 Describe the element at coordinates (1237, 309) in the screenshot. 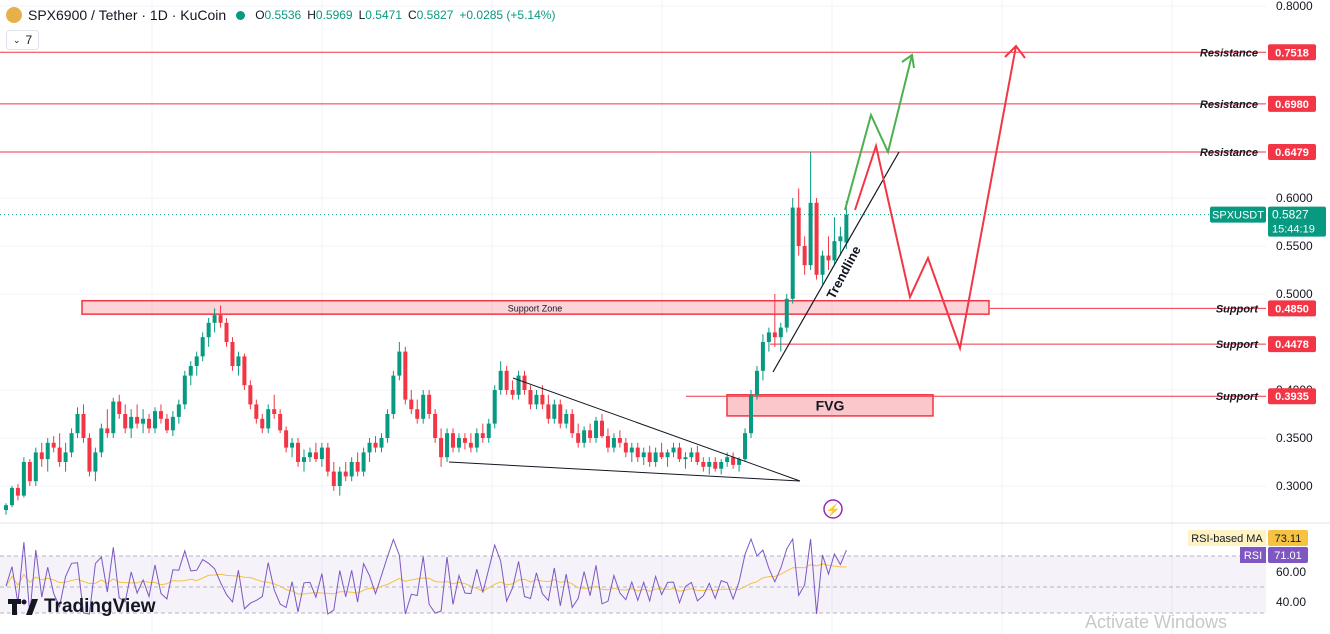

I see `level-name: Support` at that location.